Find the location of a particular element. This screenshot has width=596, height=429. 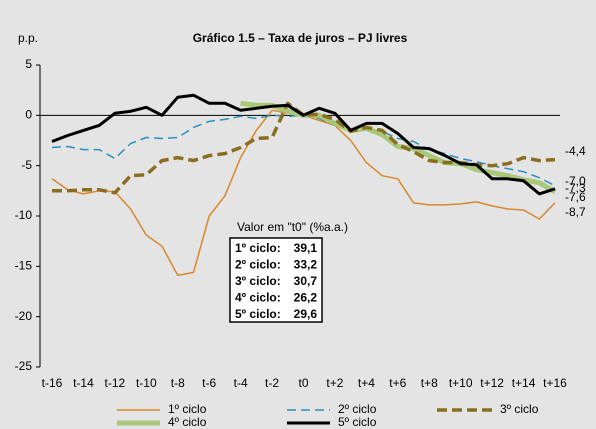

x-tick-label: t+8 is located at coordinates (429, 383).